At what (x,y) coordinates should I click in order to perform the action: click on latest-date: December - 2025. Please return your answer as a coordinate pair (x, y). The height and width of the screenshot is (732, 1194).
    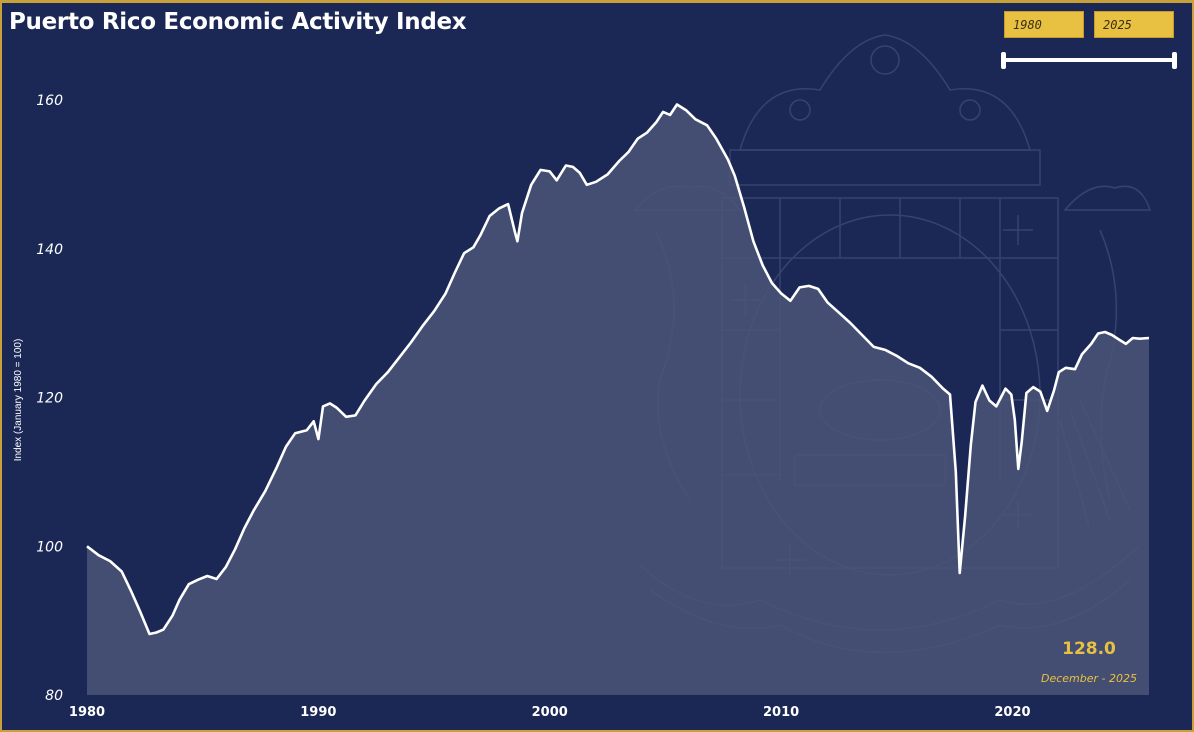
    Looking at the image, I should click on (1089, 678).